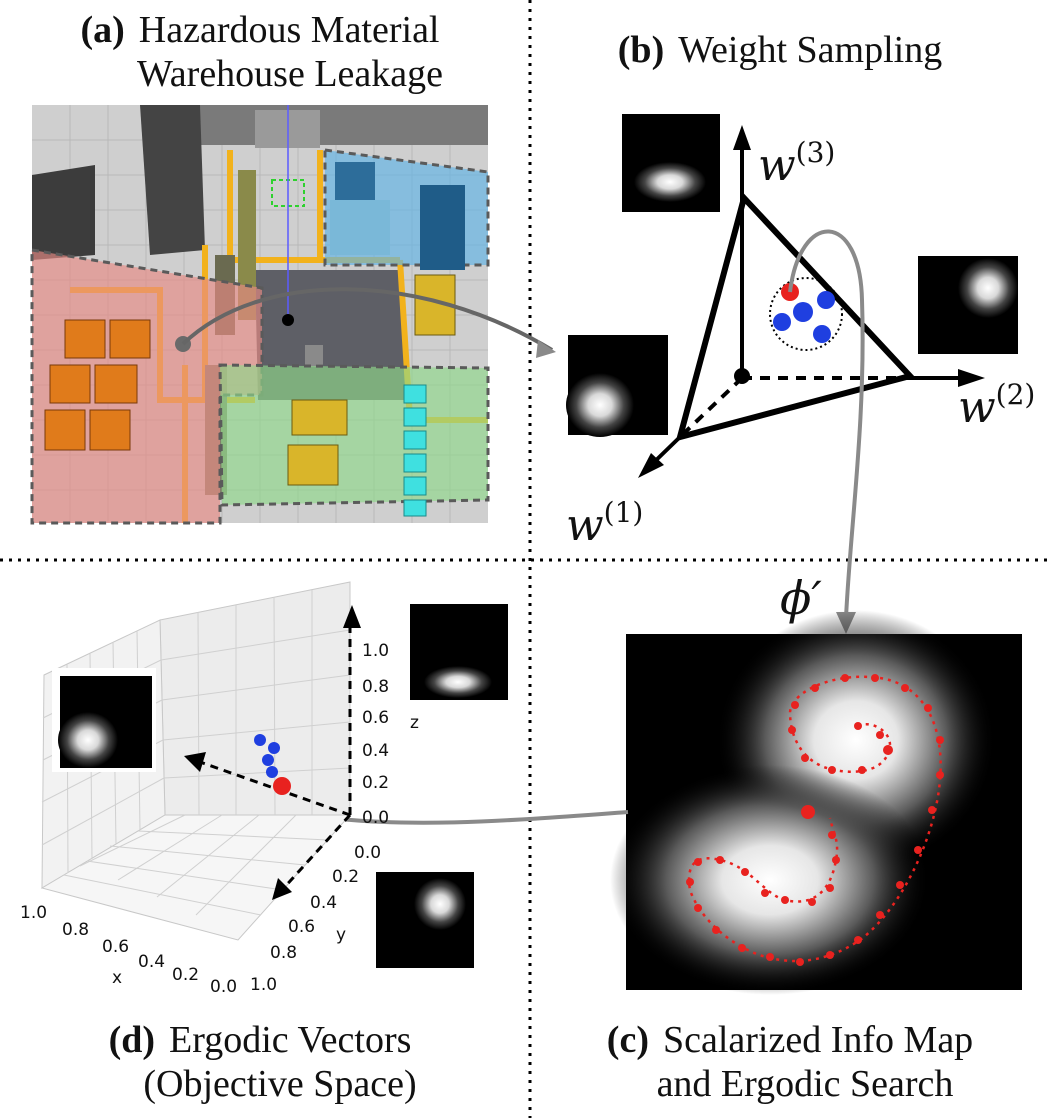  Describe the element at coordinates (826, 424) in the screenshot. I see `arrow-b-to-c` at that location.